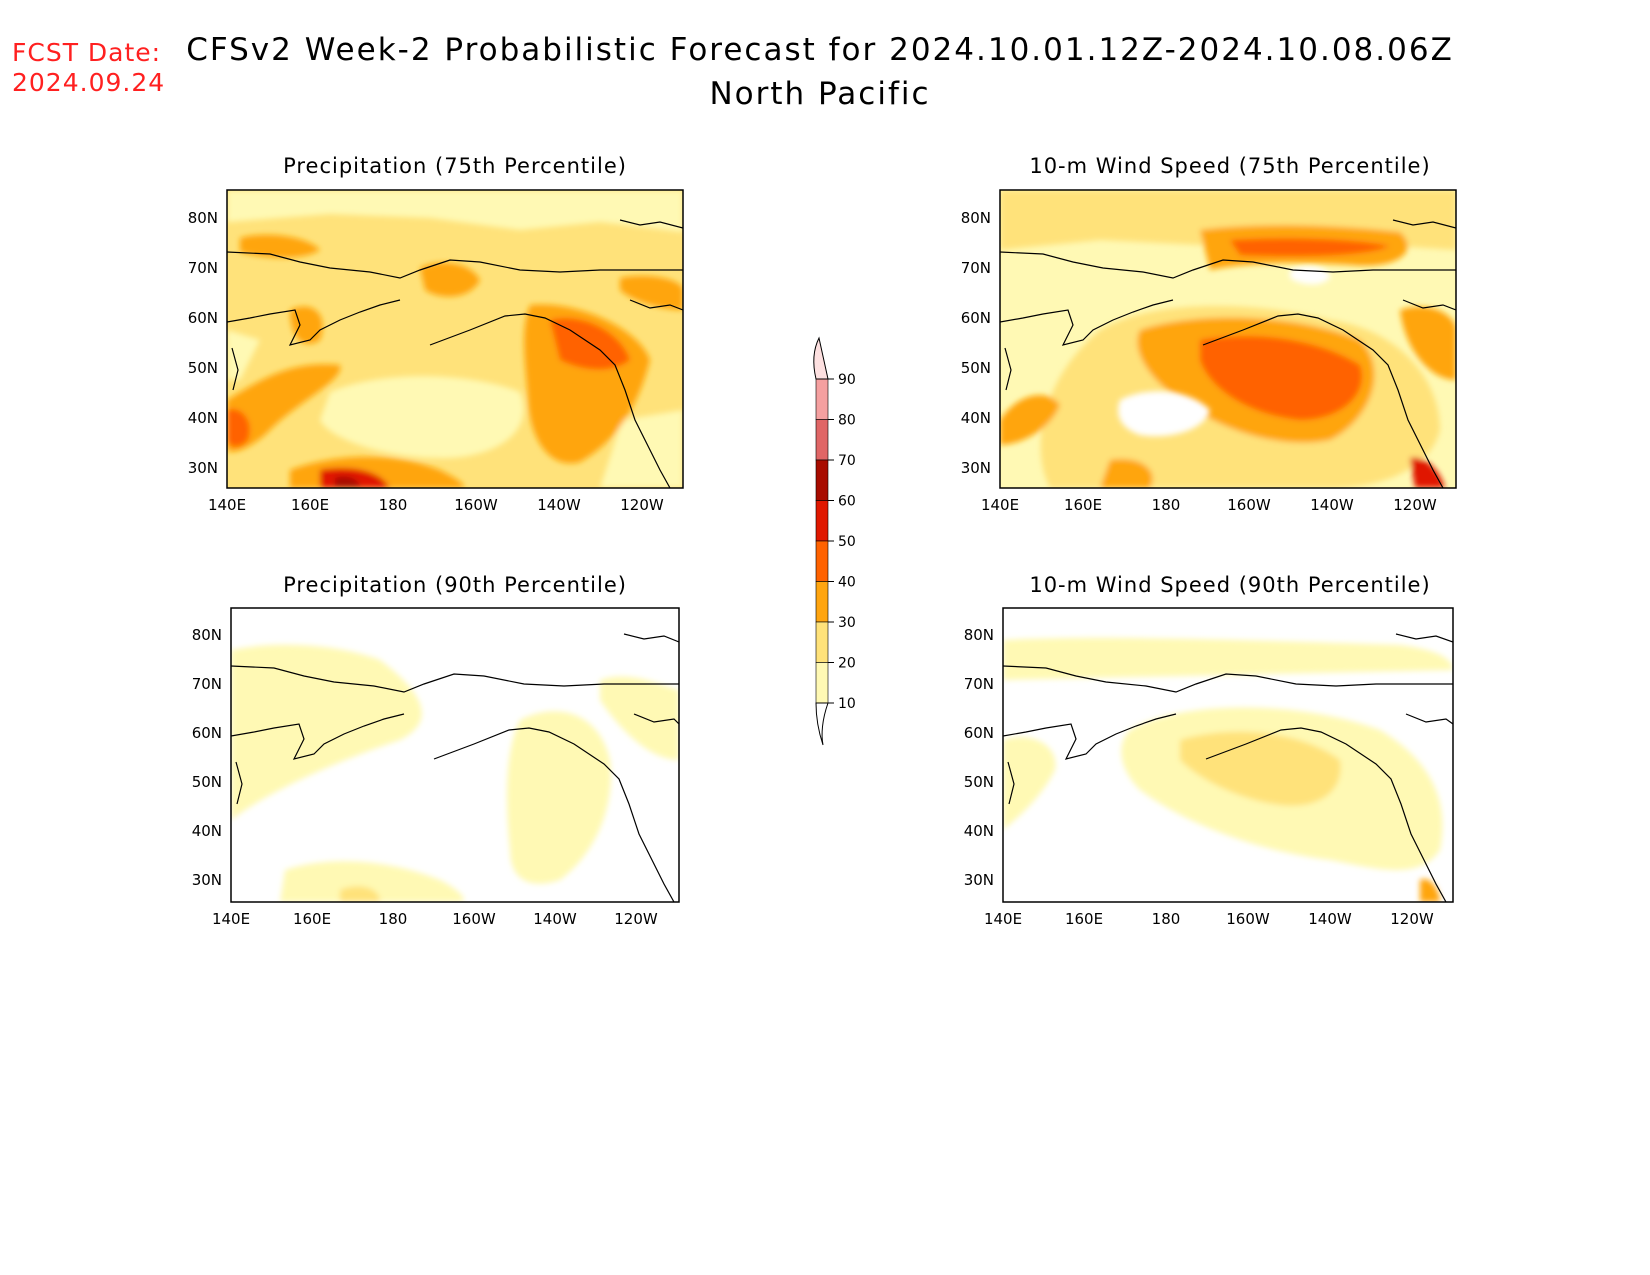 The image size is (1650, 1275). What do you see at coordinates (847, 623) in the screenshot?
I see `colorbar-label: 30` at bounding box center [847, 623].